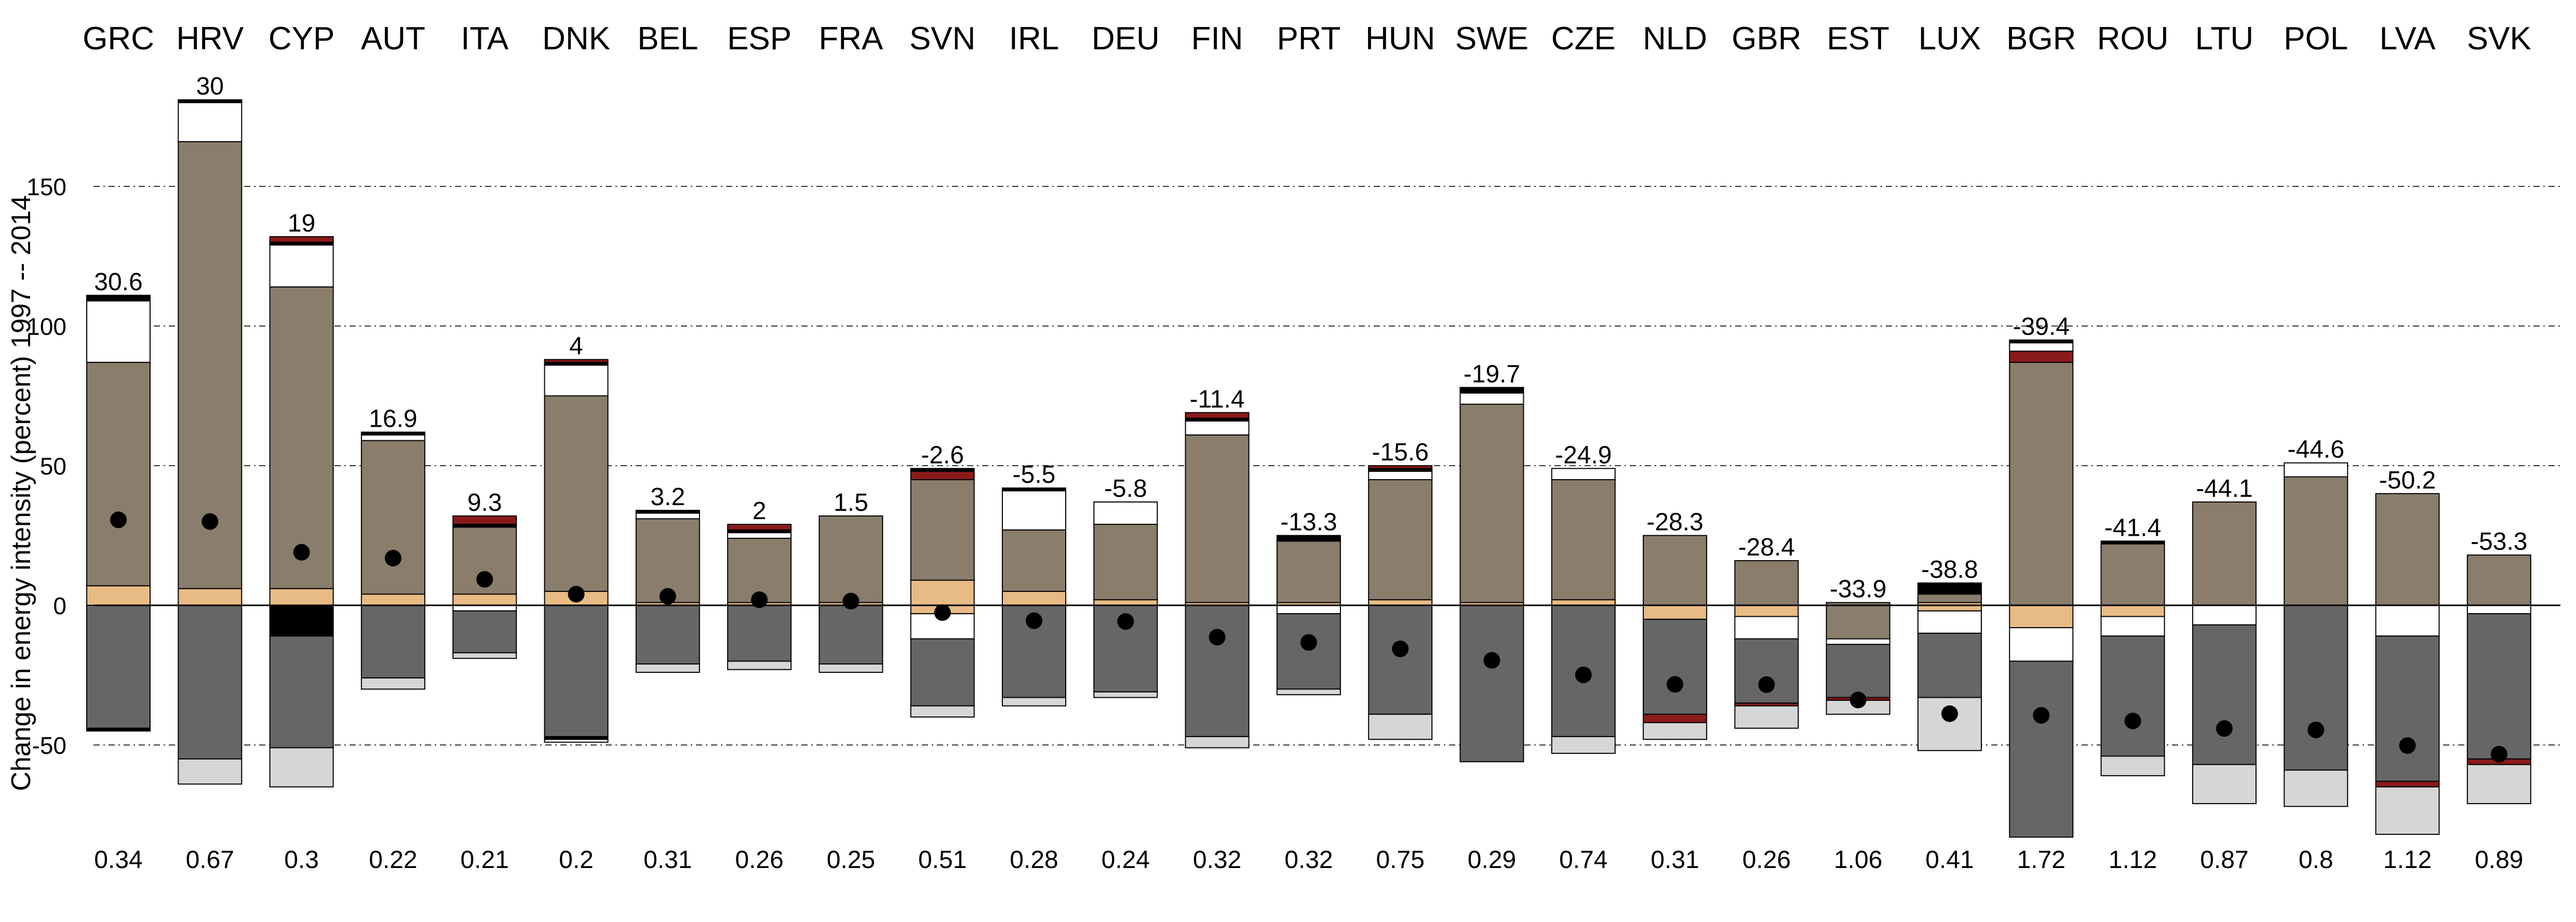  I want to click on category-label: LUX, so click(1950, 39).